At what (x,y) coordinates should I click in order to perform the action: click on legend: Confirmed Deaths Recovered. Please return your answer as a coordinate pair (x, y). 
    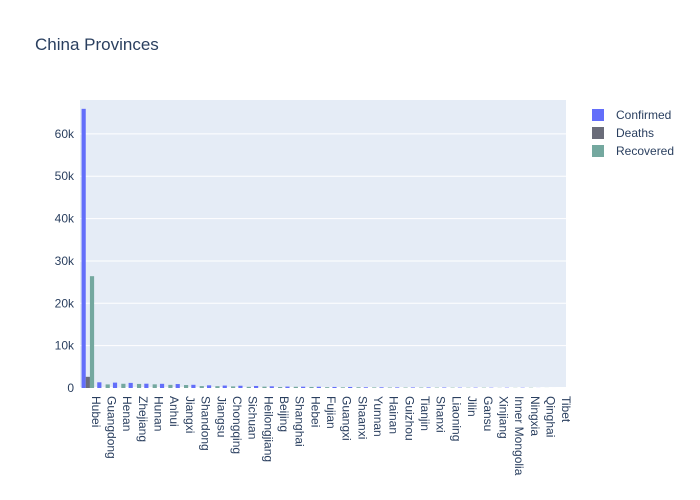
    Looking at the image, I should click on (633, 133).